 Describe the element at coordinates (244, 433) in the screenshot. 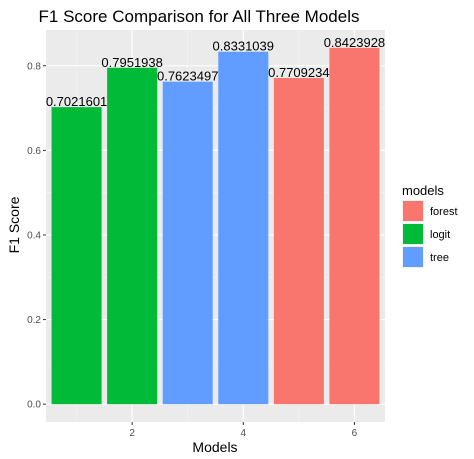

I see `x-tick-label: 4` at that location.